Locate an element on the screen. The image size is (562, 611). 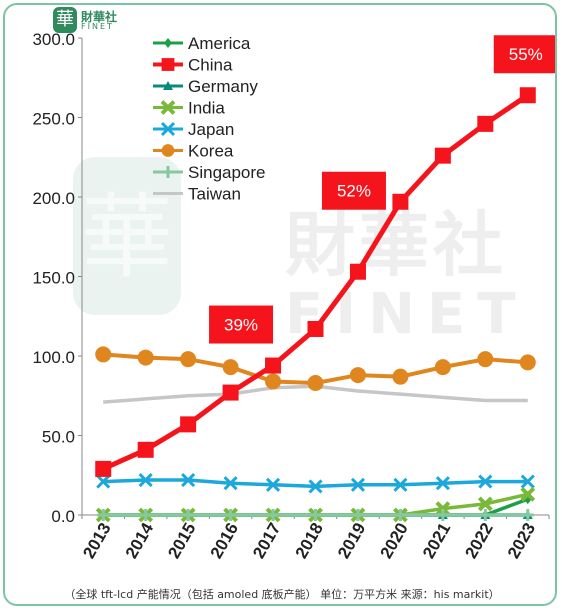
x-tick-label: 2023 is located at coordinates (521, 541).